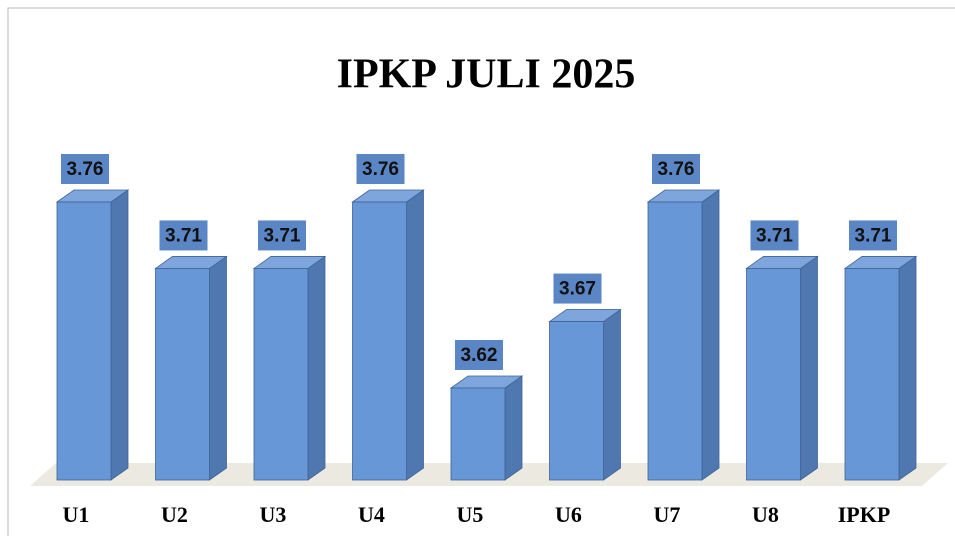  Describe the element at coordinates (76, 514) in the screenshot. I see `x-tick-label: U1` at that location.